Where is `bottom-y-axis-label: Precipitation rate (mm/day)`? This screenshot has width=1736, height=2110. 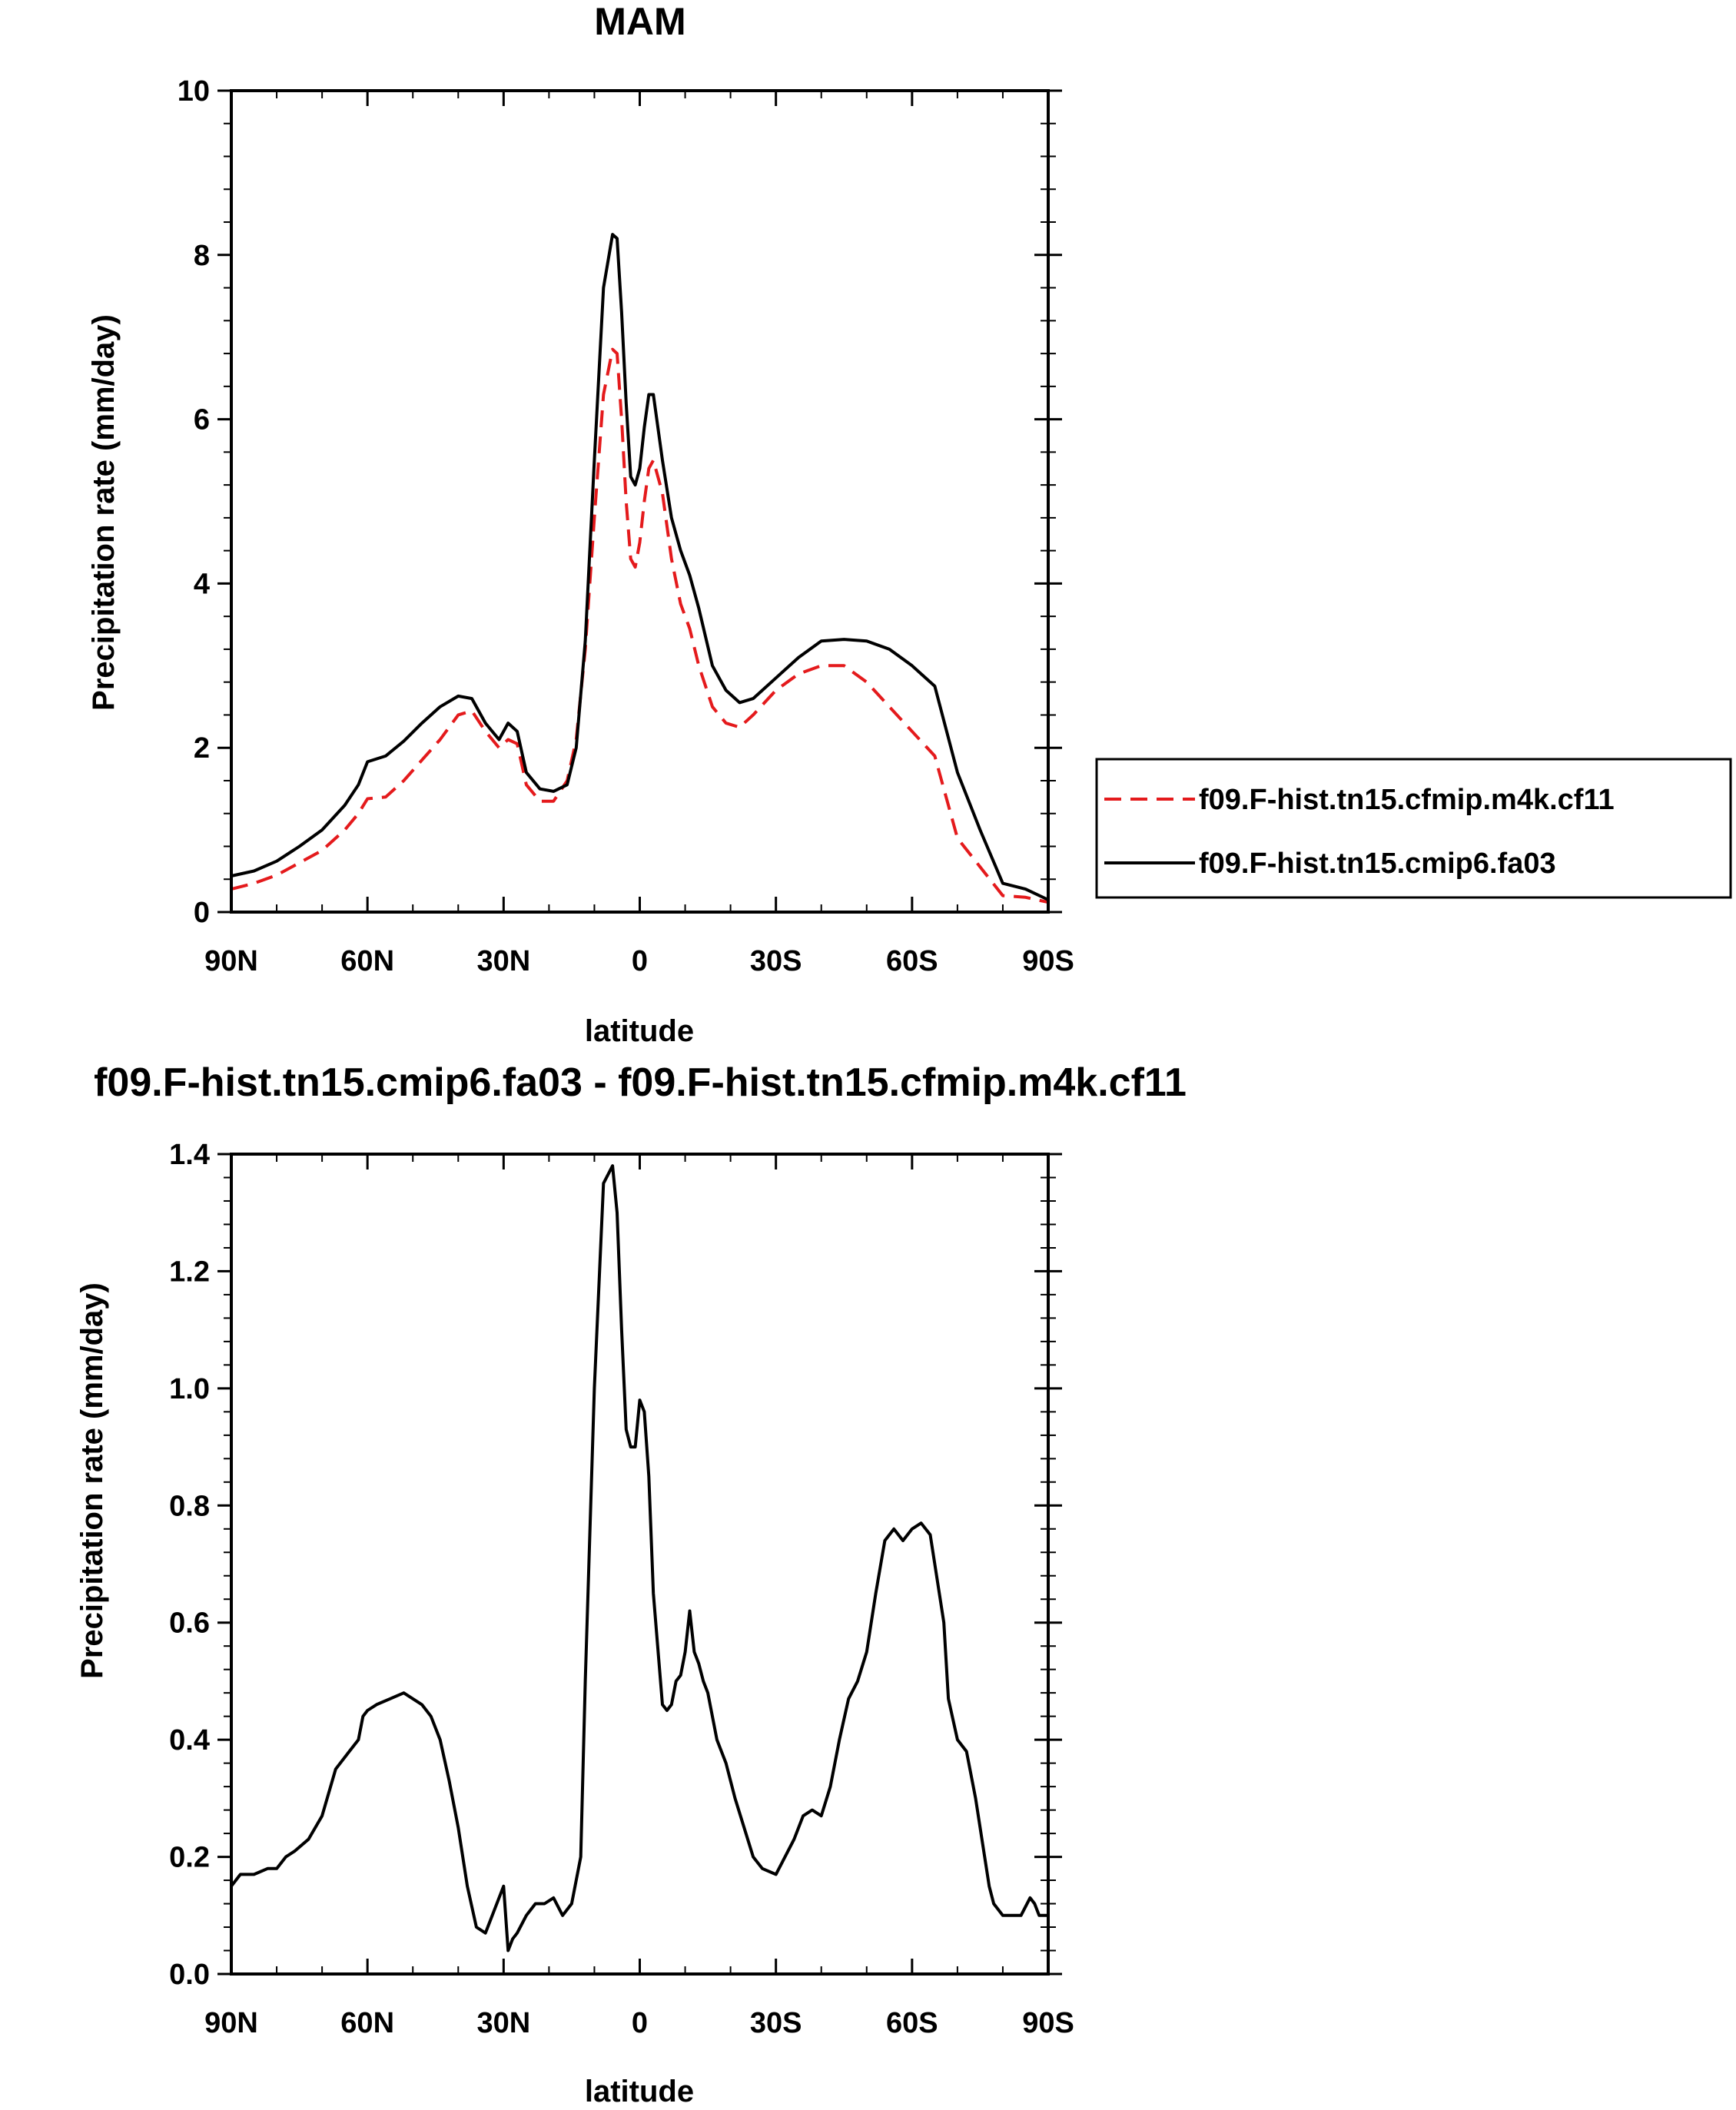
bottom-y-axis-label: Precipitation rate (mm/day) is located at coordinates (92, 1480).